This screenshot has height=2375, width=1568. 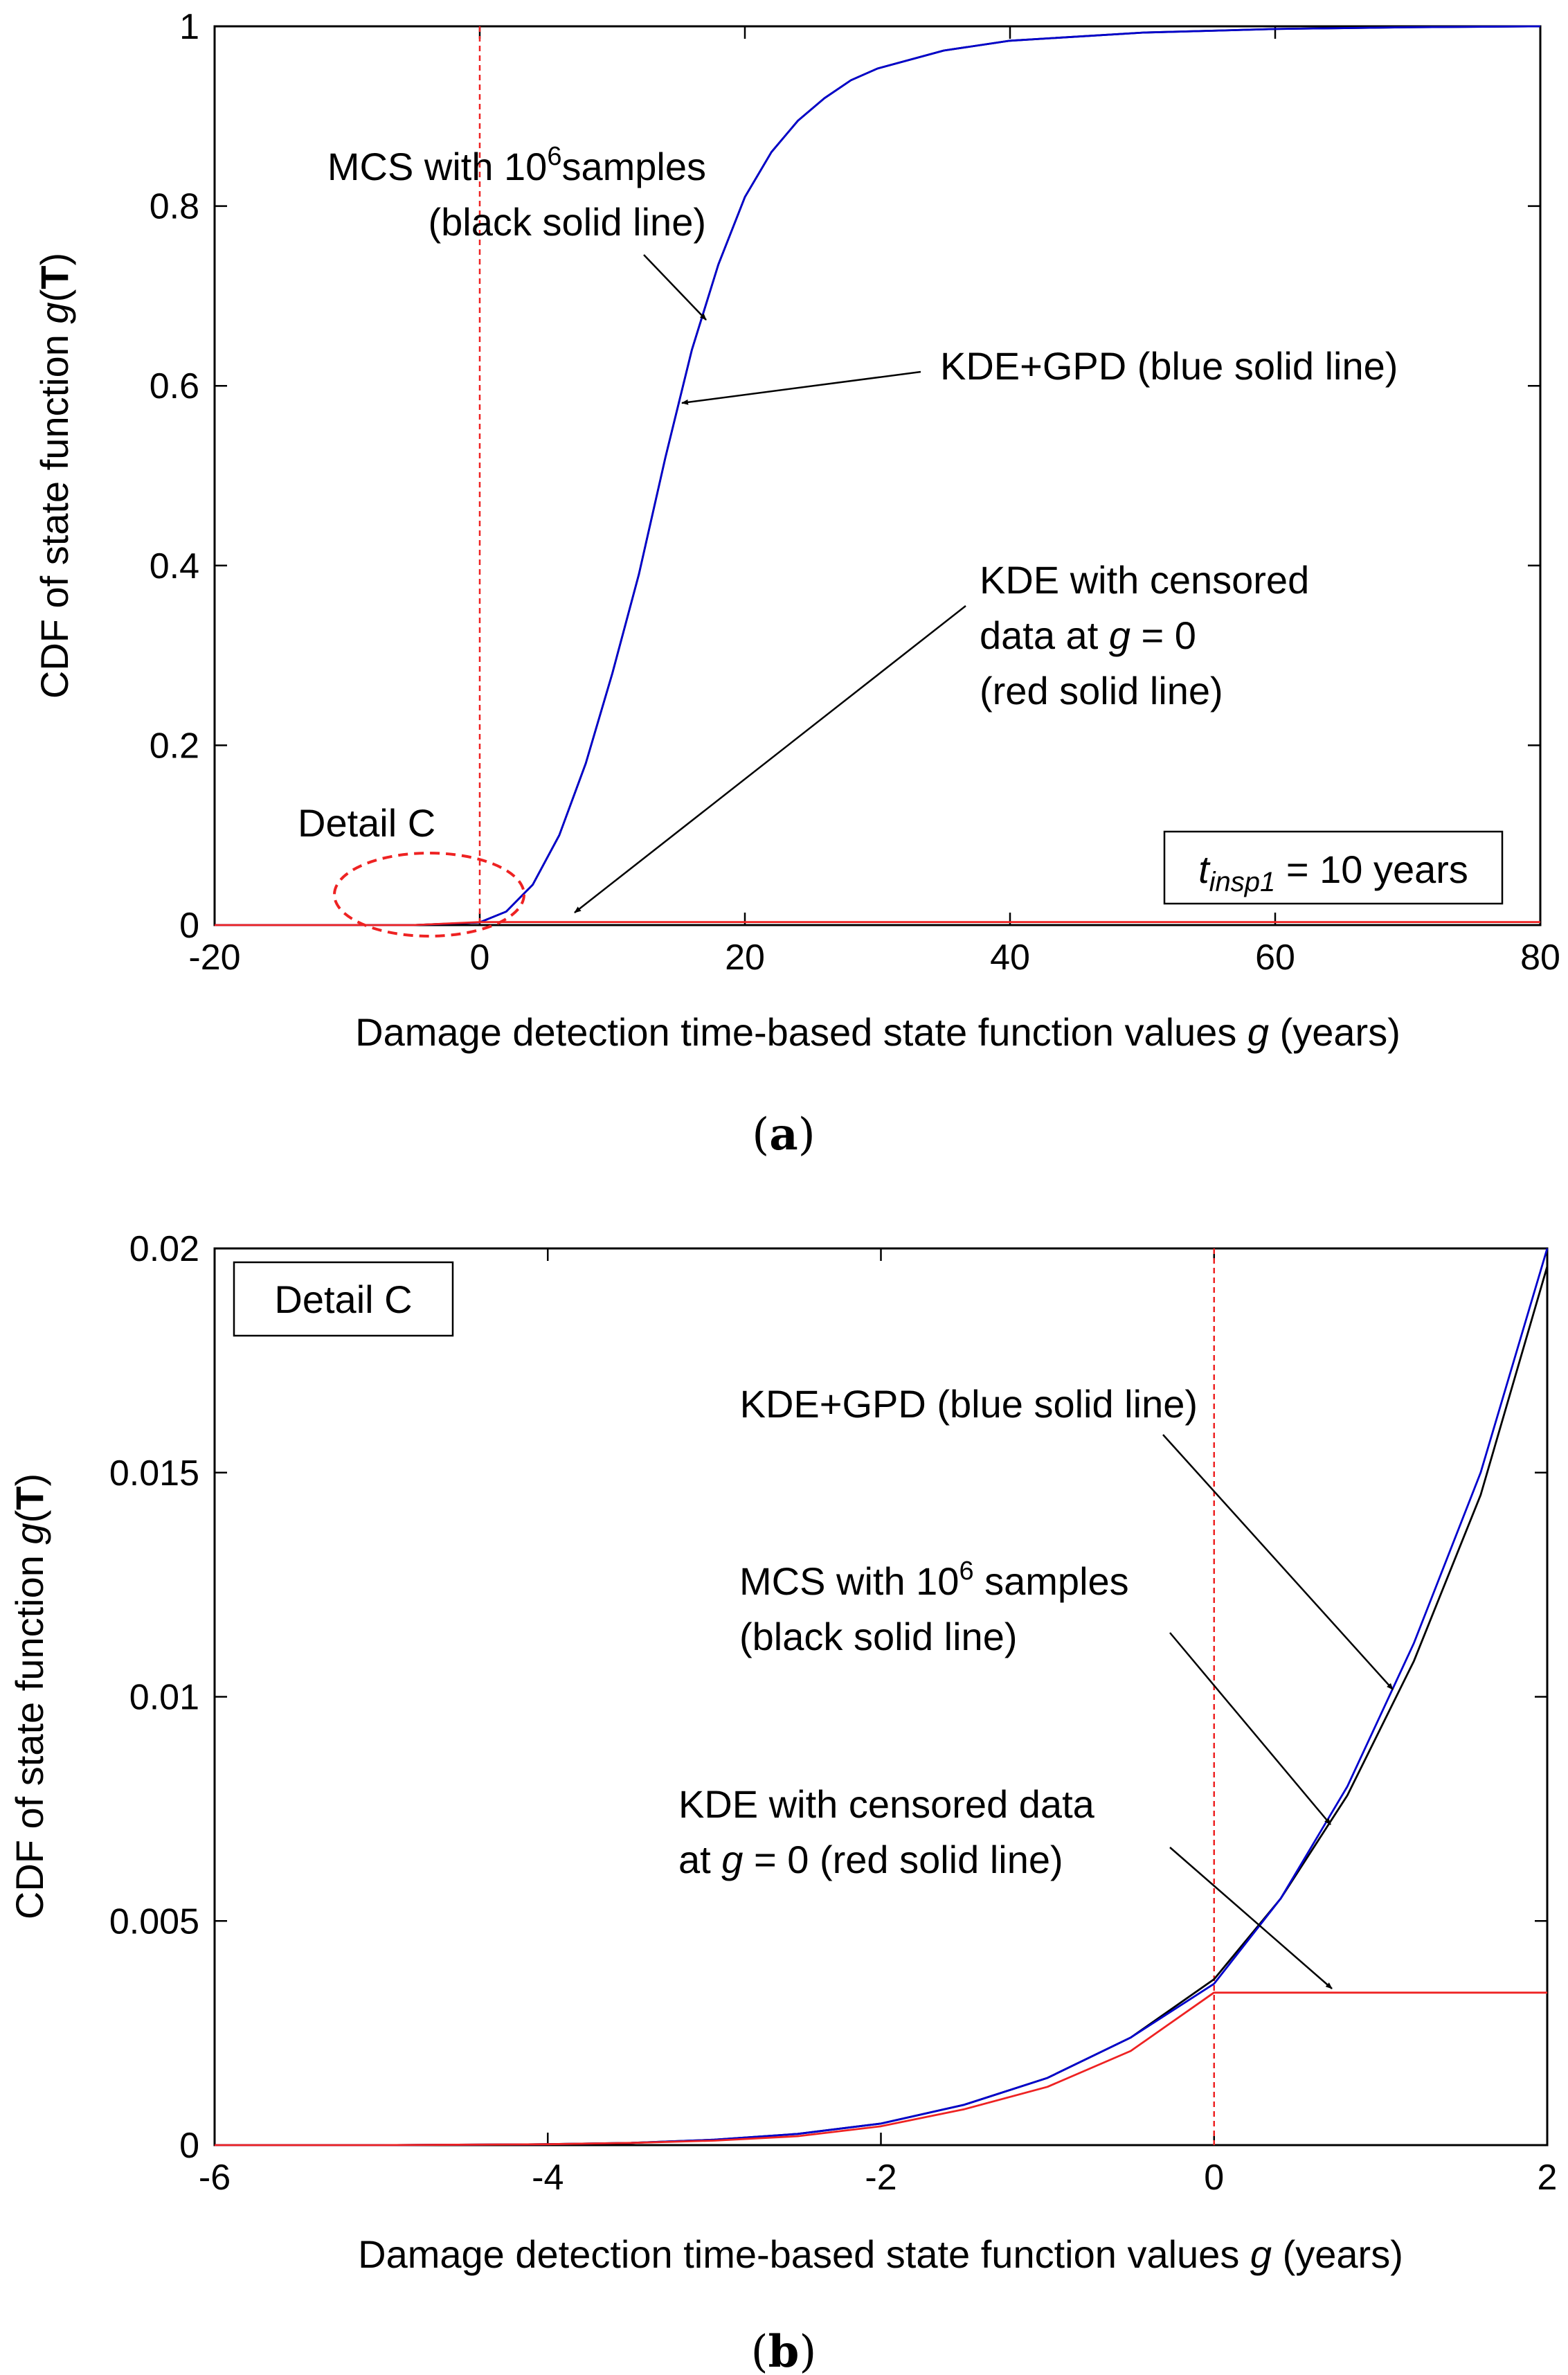 What do you see at coordinates (1333, 872) in the screenshot?
I see `panel-a-legend-text: tinsp1 = 10 years` at bounding box center [1333, 872].